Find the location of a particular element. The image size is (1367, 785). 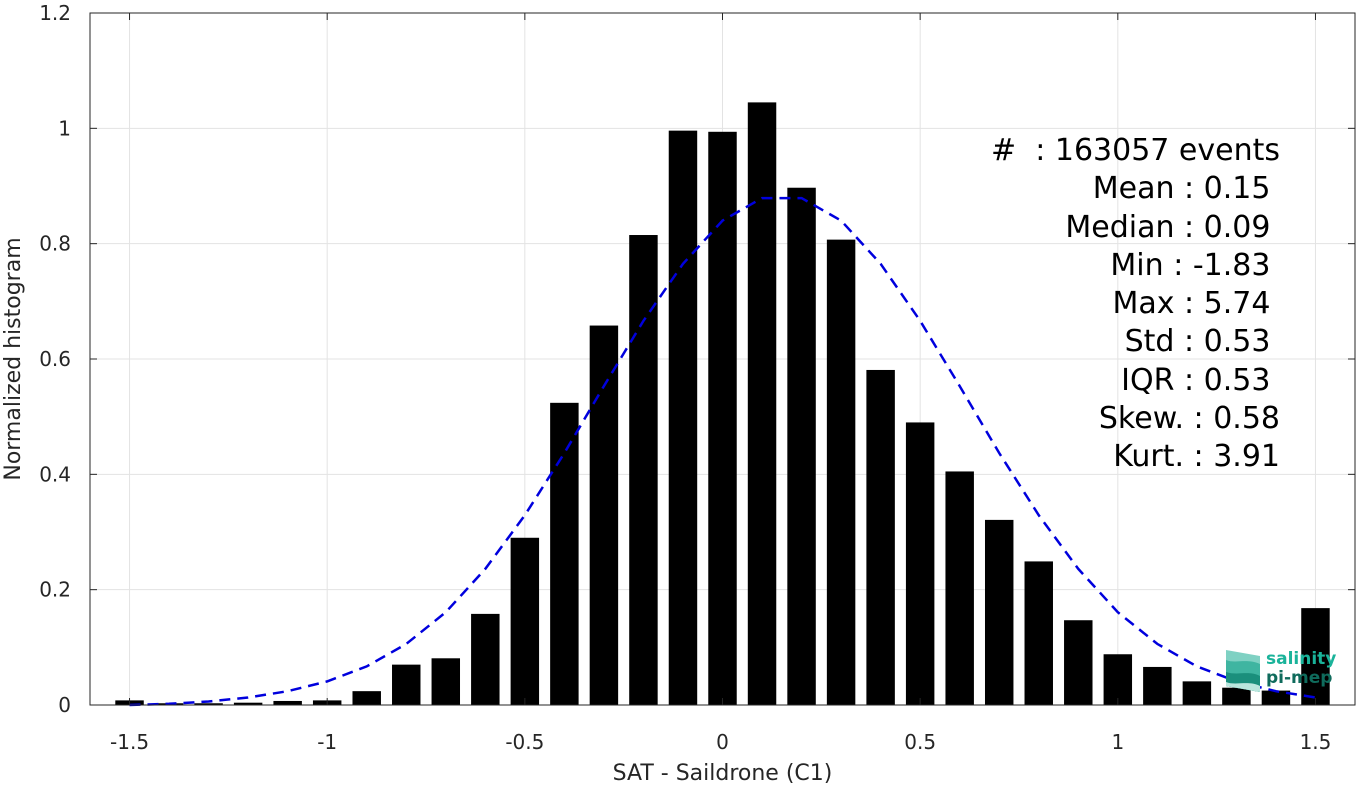

y-tick-label-1: 0.2 is located at coordinates (55, 590).